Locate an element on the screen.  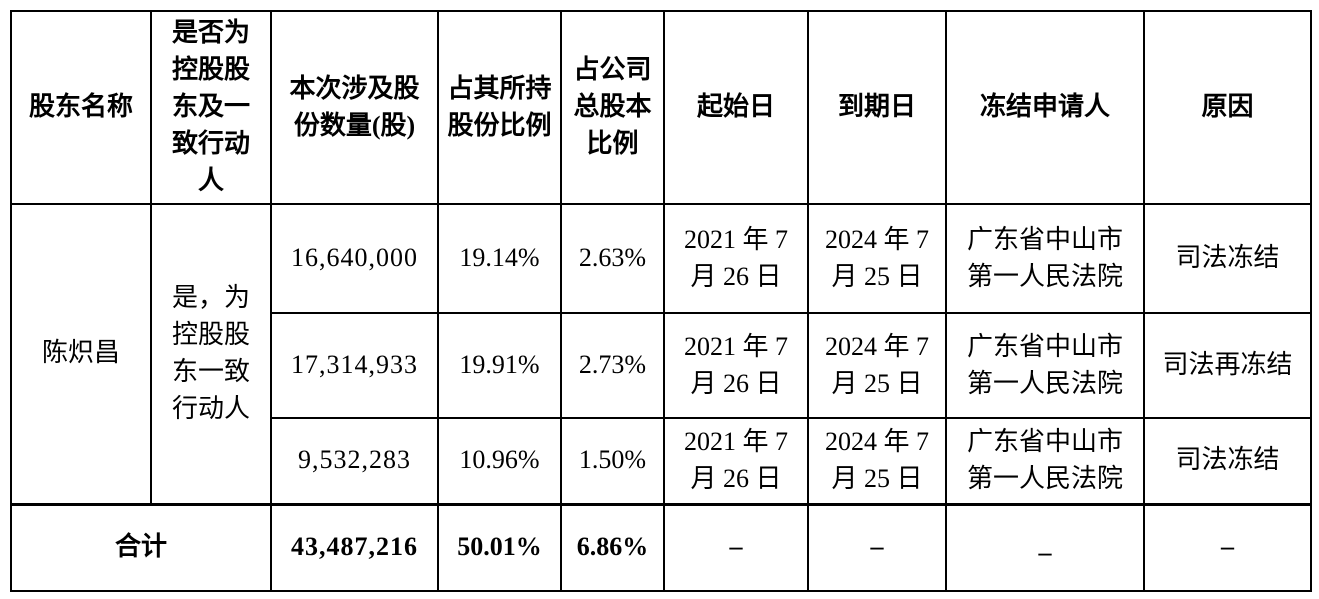
col-header-controlling-status: 是否为控股股东及一致行动人 is located at coordinates (211, 107).